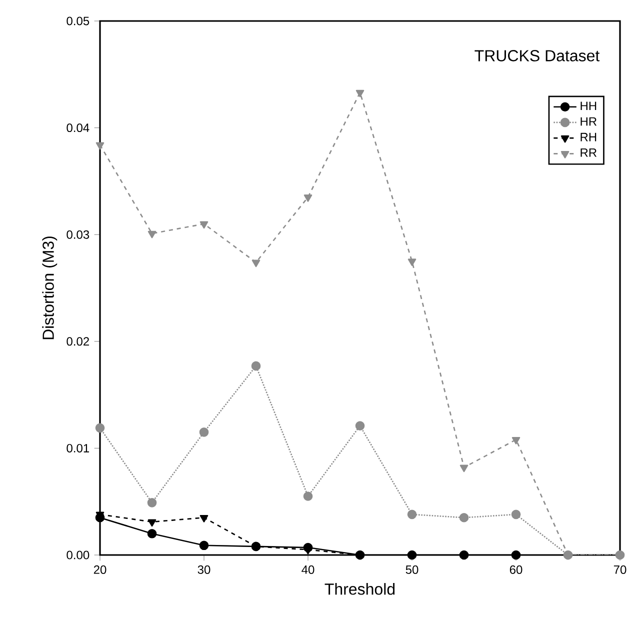  What do you see at coordinates (50, 288) in the screenshot?
I see `y-axis-title: Distortion (M3)` at bounding box center [50, 288].